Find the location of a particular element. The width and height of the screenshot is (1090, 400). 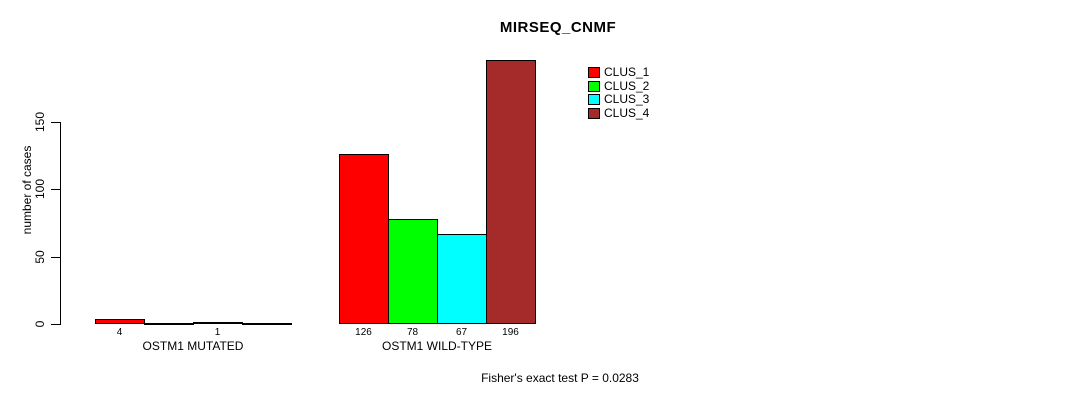

legend-item-clus_1: CLUS_1 is located at coordinates (618, 72).